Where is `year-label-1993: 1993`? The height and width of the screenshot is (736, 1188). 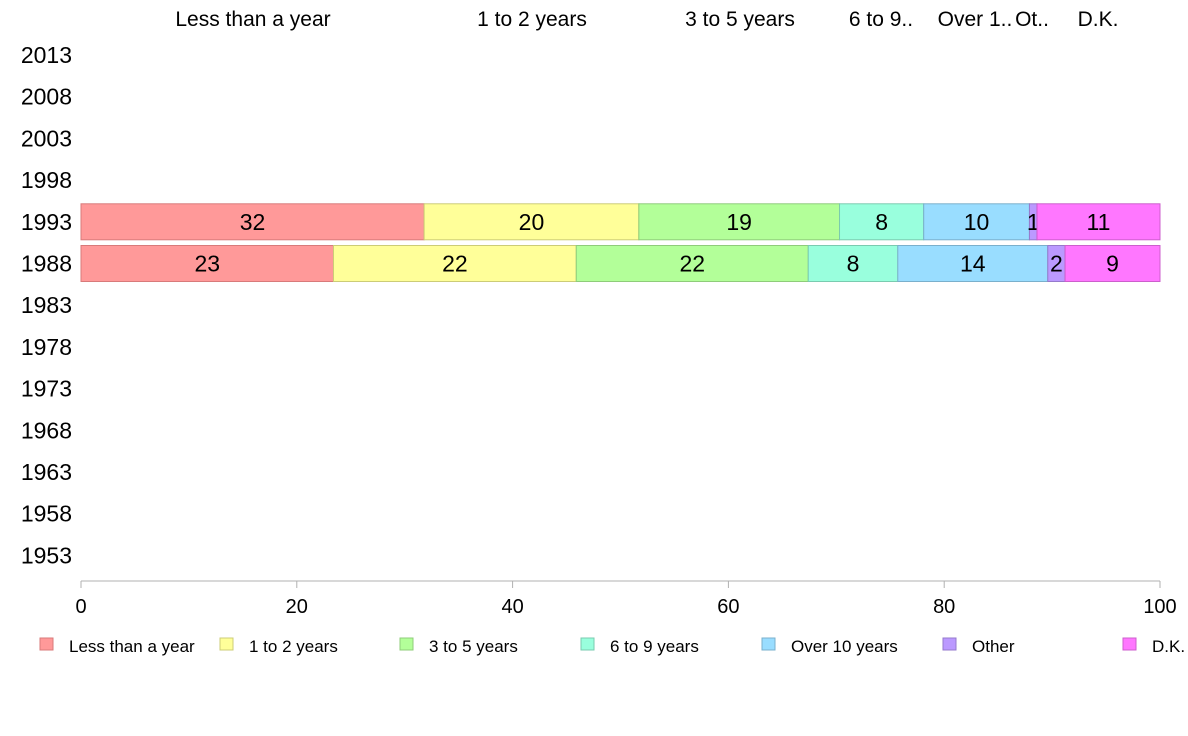
year-label-1993: 1993 is located at coordinates (46, 222).